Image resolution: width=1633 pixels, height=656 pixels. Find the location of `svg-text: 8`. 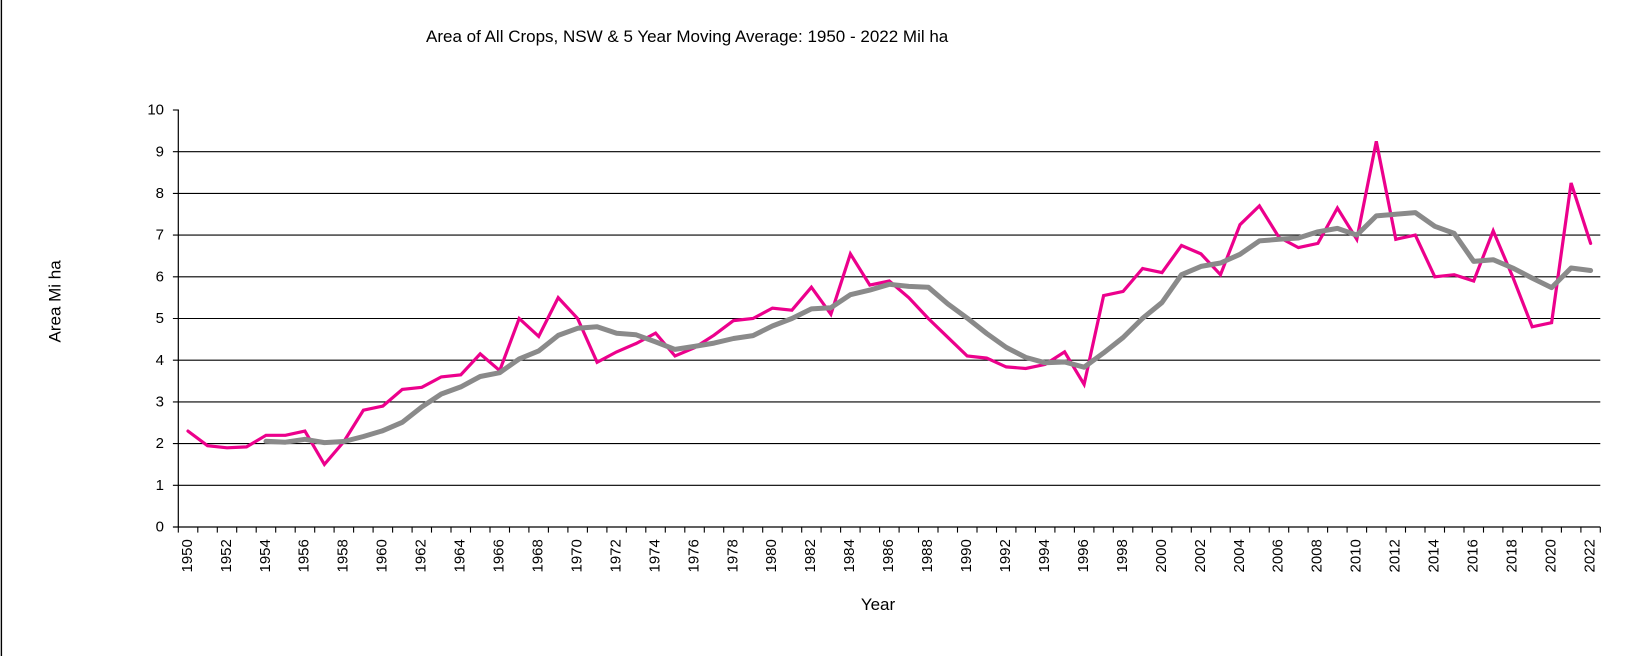

svg-text: 8 is located at coordinates (160, 193).